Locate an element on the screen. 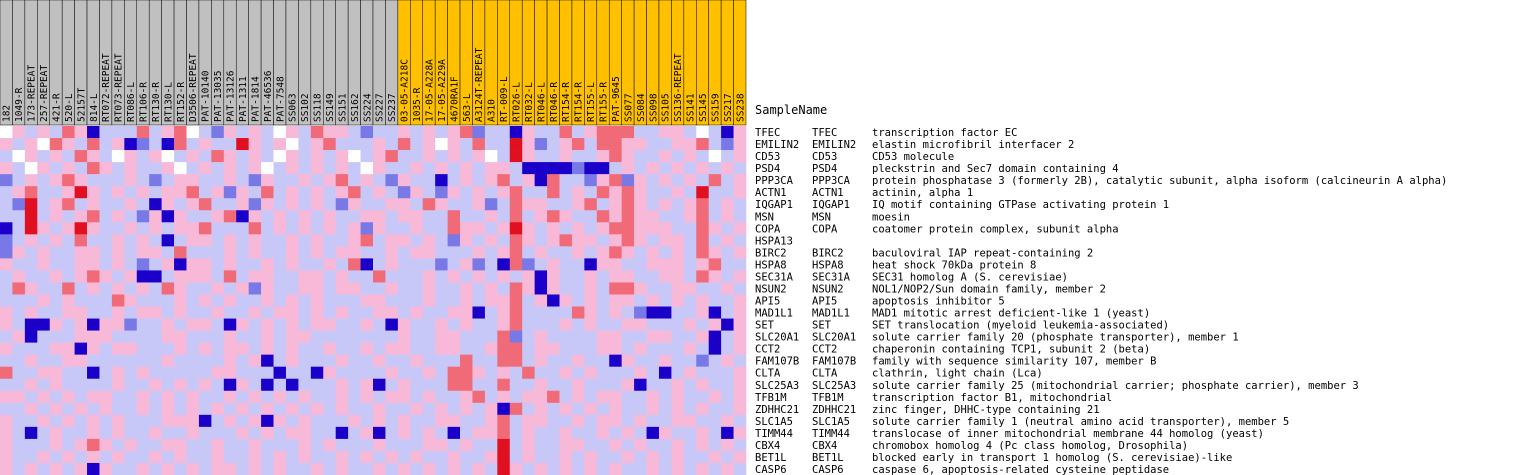  row-id-label: CLTA is located at coordinates (768, 374).